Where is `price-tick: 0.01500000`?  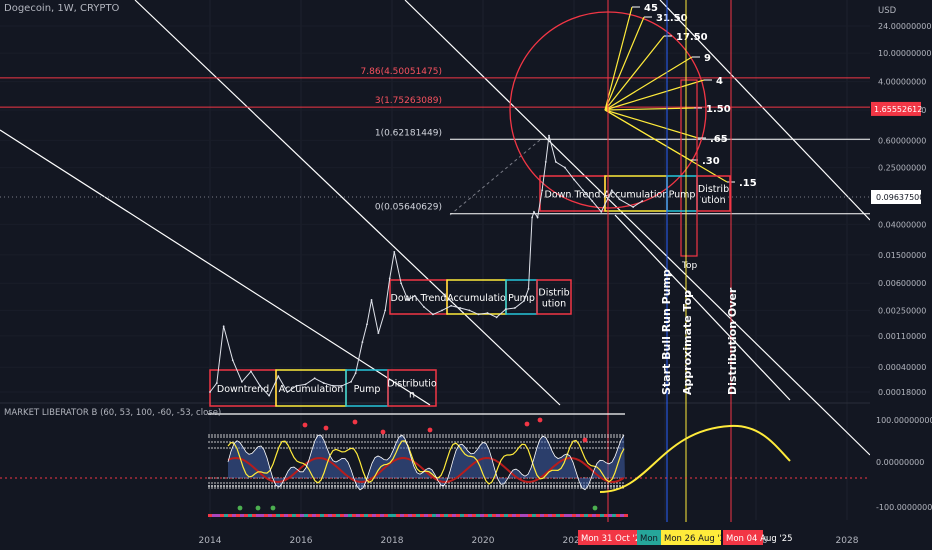 price-tick: 0.01500000 is located at coordinates (902, 255).